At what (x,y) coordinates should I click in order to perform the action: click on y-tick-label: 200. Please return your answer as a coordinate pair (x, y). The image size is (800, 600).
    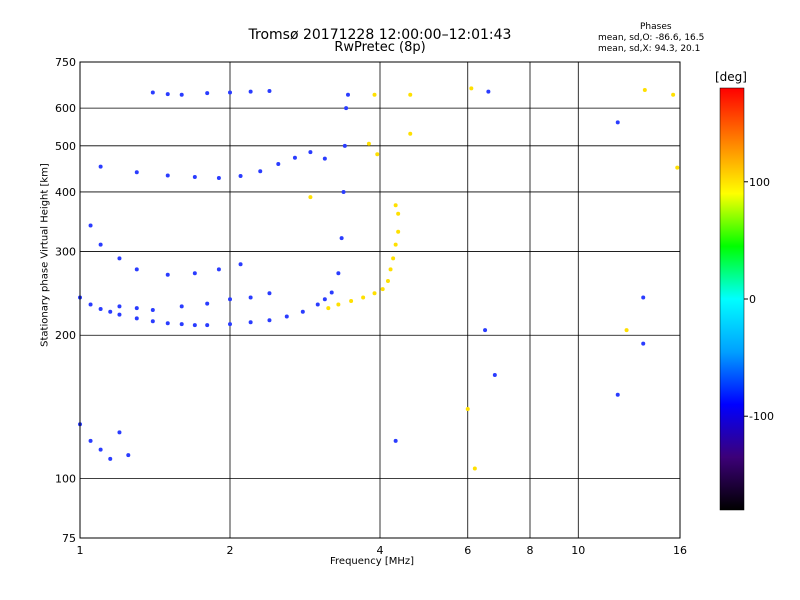
    Looking at the image, I should click on (65, 335).